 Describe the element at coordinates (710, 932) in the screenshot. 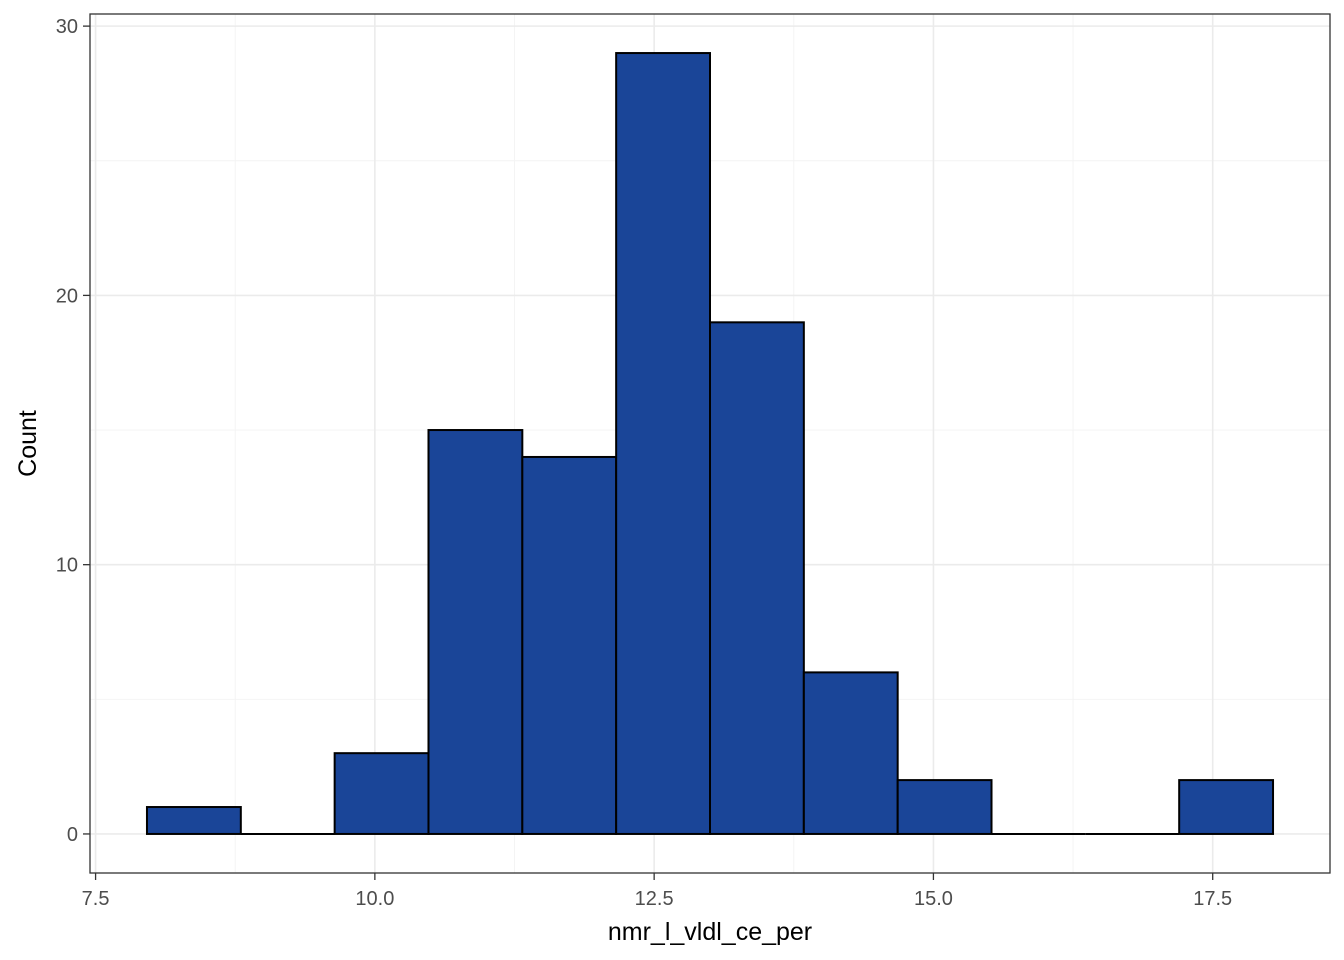

I see `x-axis-title: nmr_l_vldl_ce_per` at that location.